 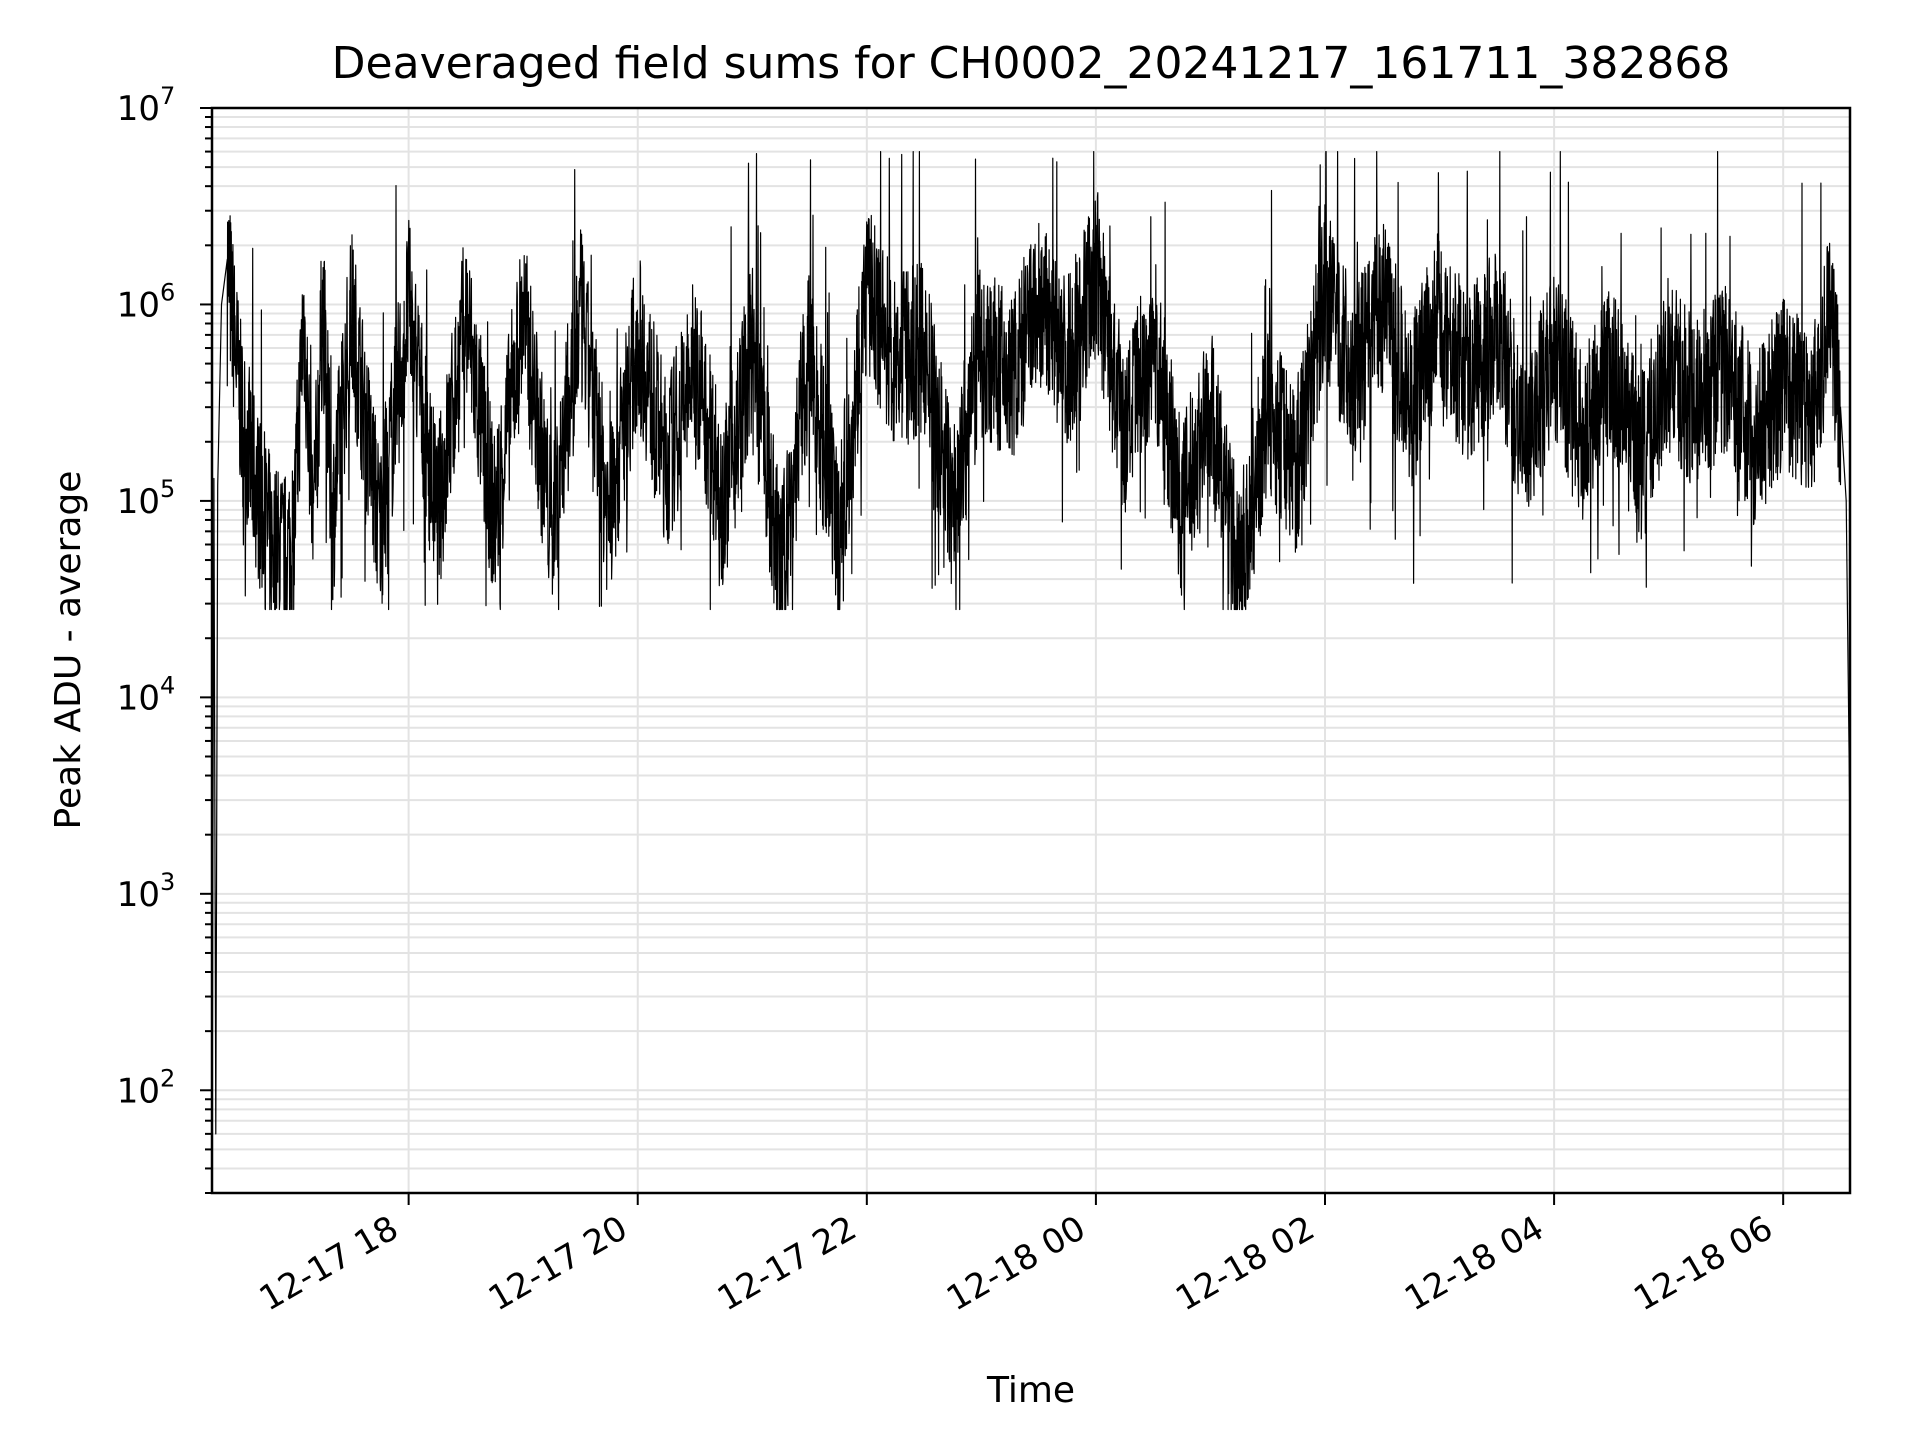 I want to click on x-tick-label: 12-18 02, so click(x=1245, y=1263).